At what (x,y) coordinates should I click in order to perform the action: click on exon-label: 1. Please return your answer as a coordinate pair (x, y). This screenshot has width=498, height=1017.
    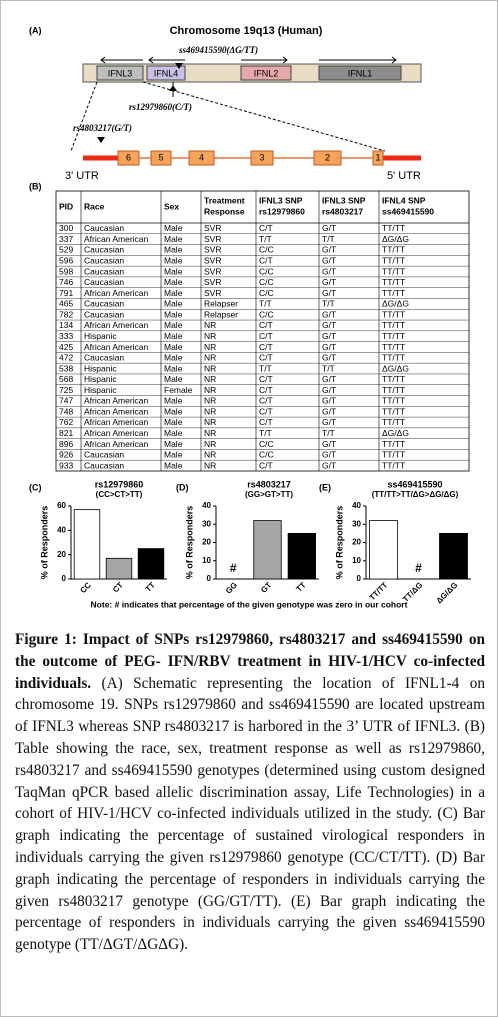
    Looking at the image, I should click on (377, 157).